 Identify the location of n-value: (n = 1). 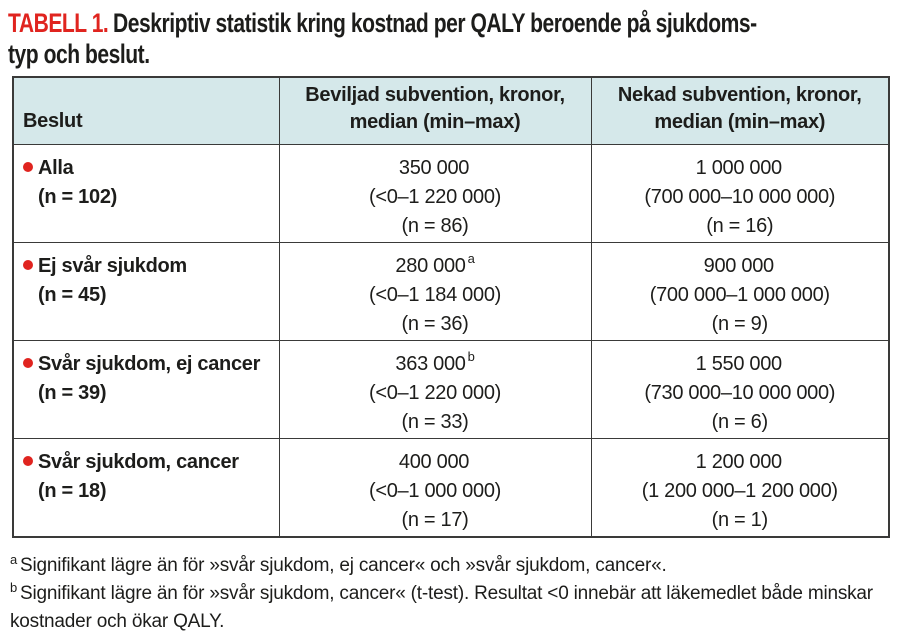
(740, 520).